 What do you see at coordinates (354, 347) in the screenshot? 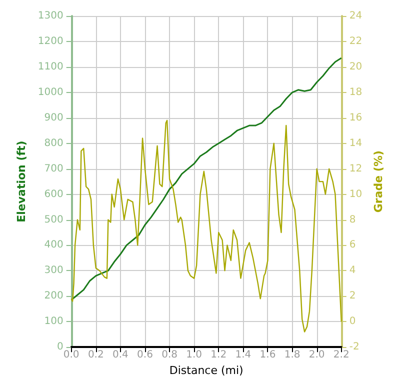
I see `y2-tick-label: -2` at bounding box center [354, 347].